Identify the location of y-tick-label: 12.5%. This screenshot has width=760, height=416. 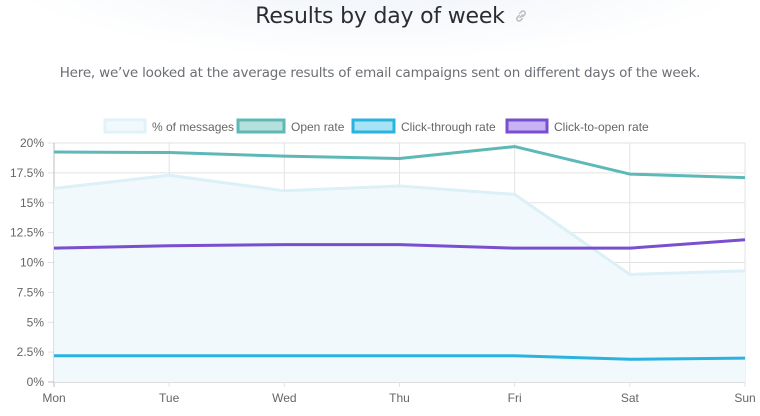
(27, 233).